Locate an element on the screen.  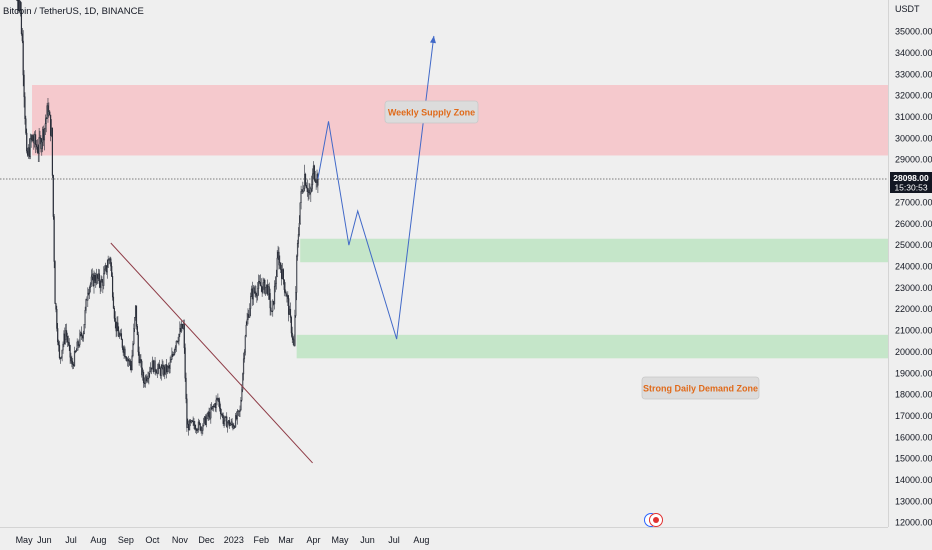
price-tick-label: 35000.00 is located at coordinates (913, 32).